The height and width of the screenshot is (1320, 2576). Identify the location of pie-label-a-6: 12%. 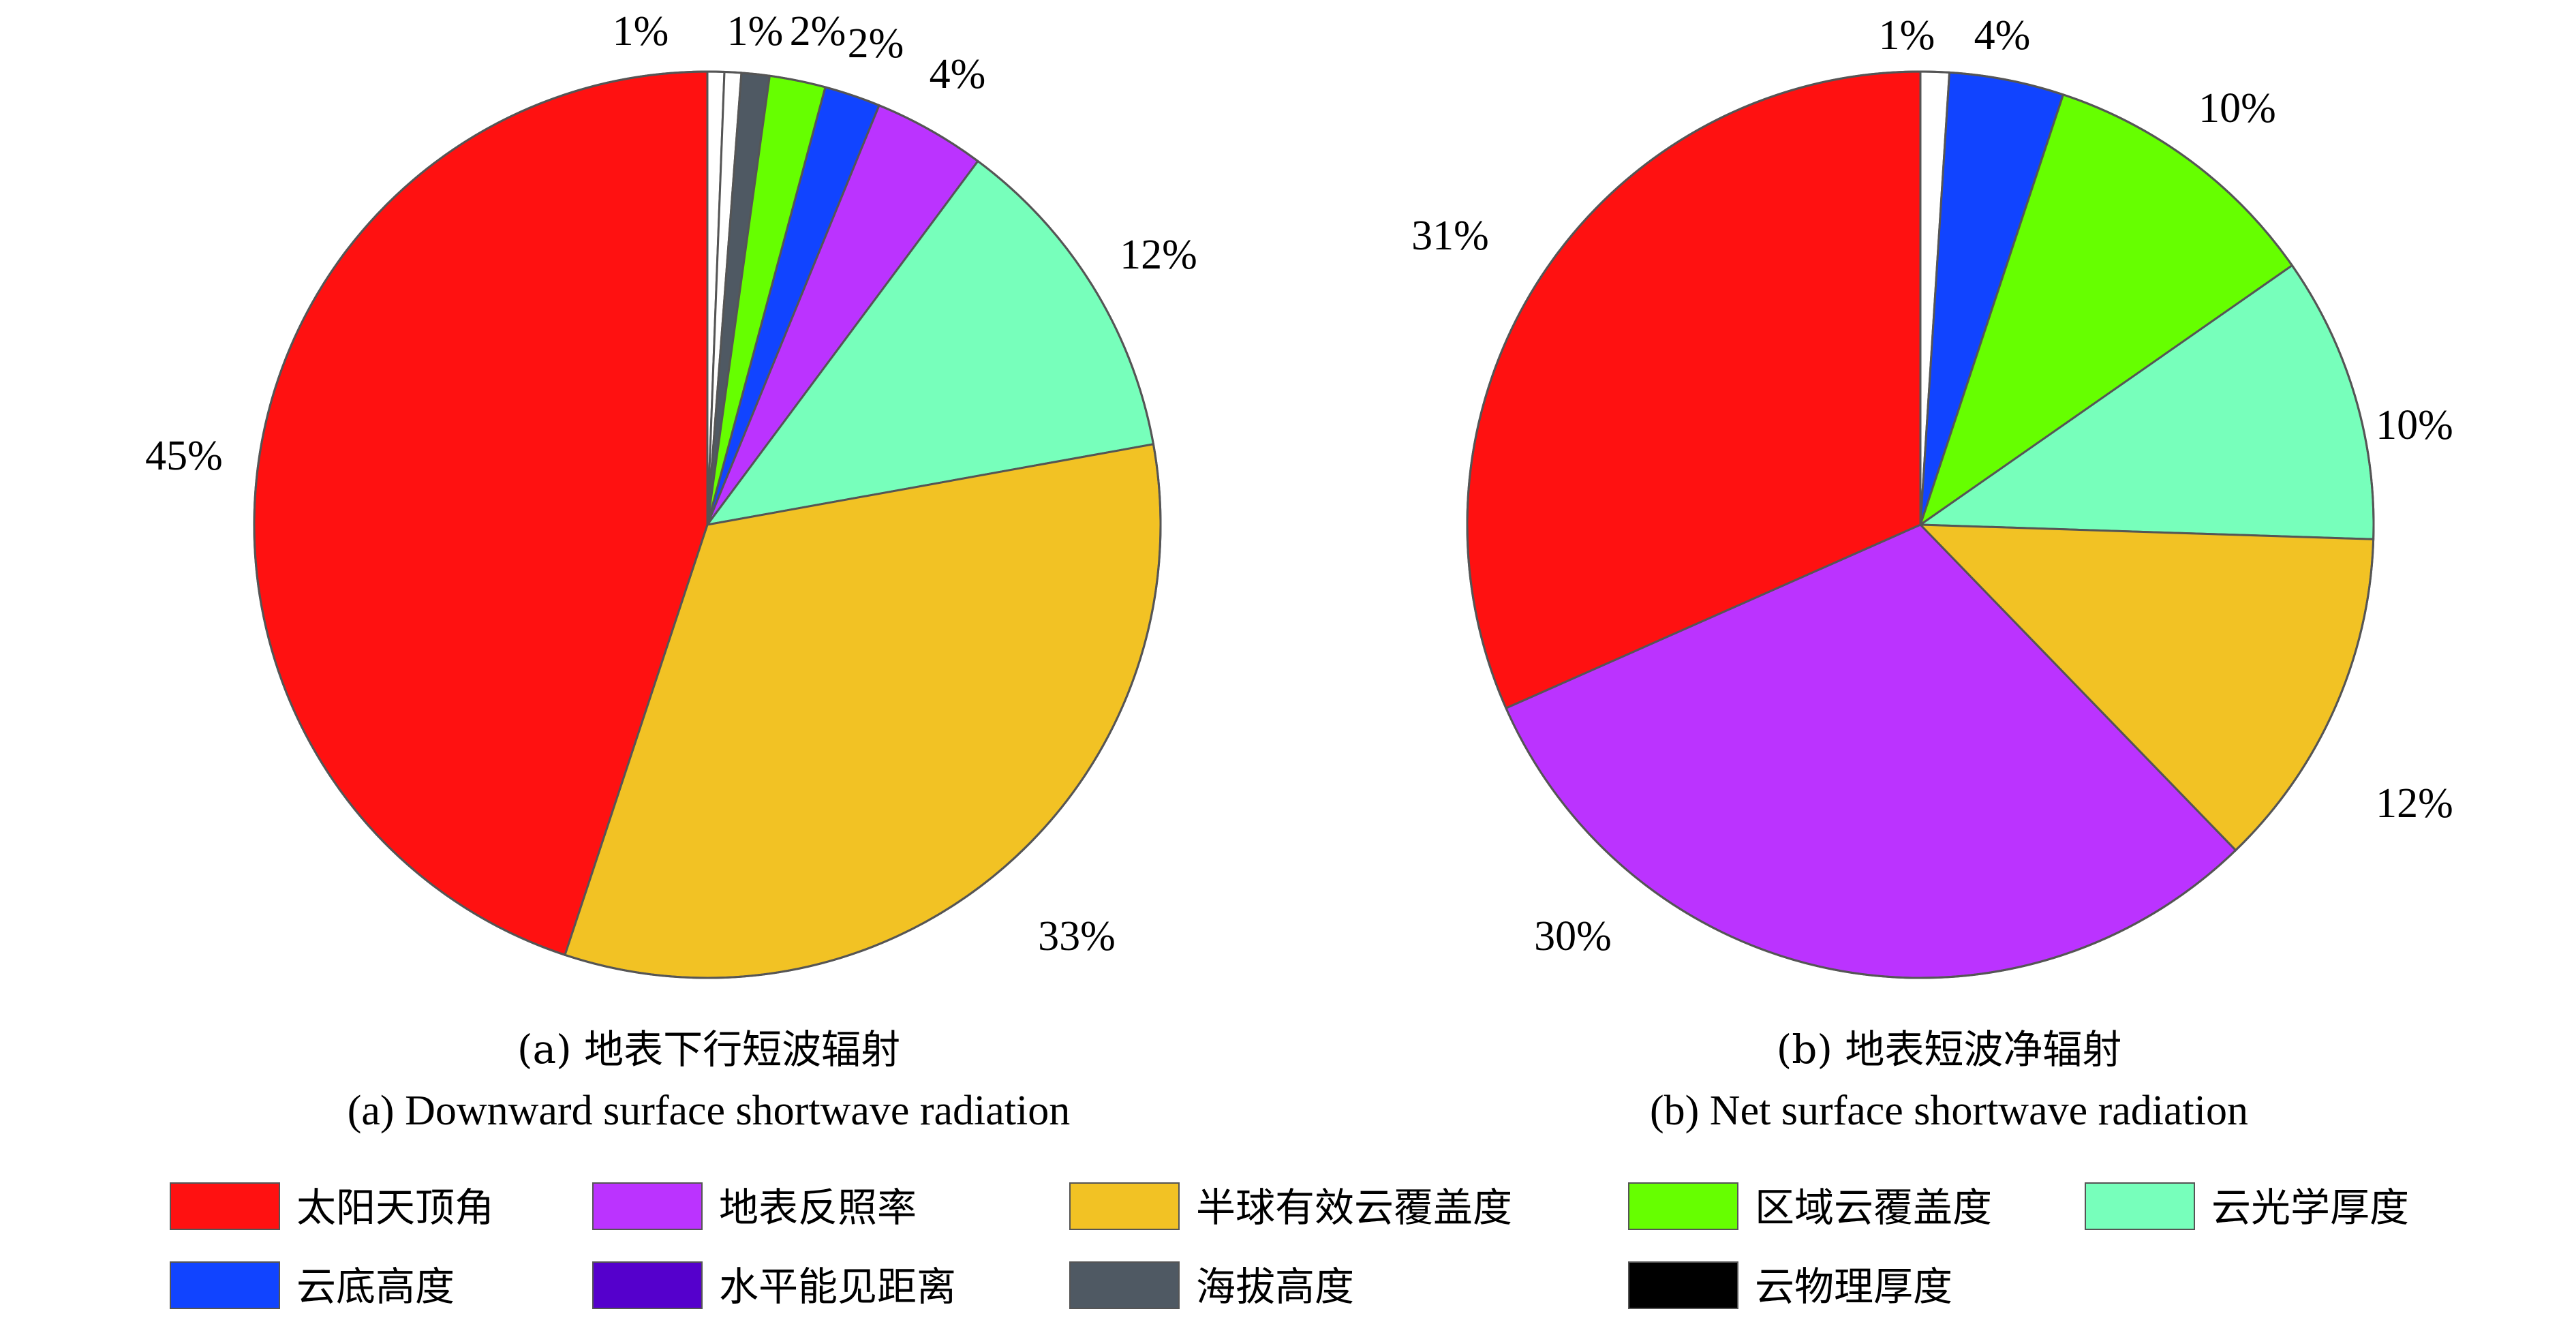
(1158, 255).